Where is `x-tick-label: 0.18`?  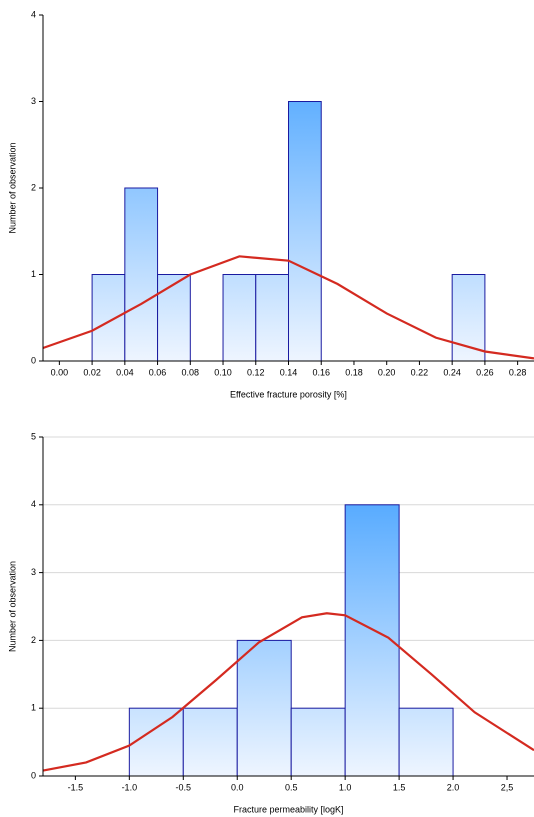 x-tick-label: 0.18 is located at coordinates (354, 372).